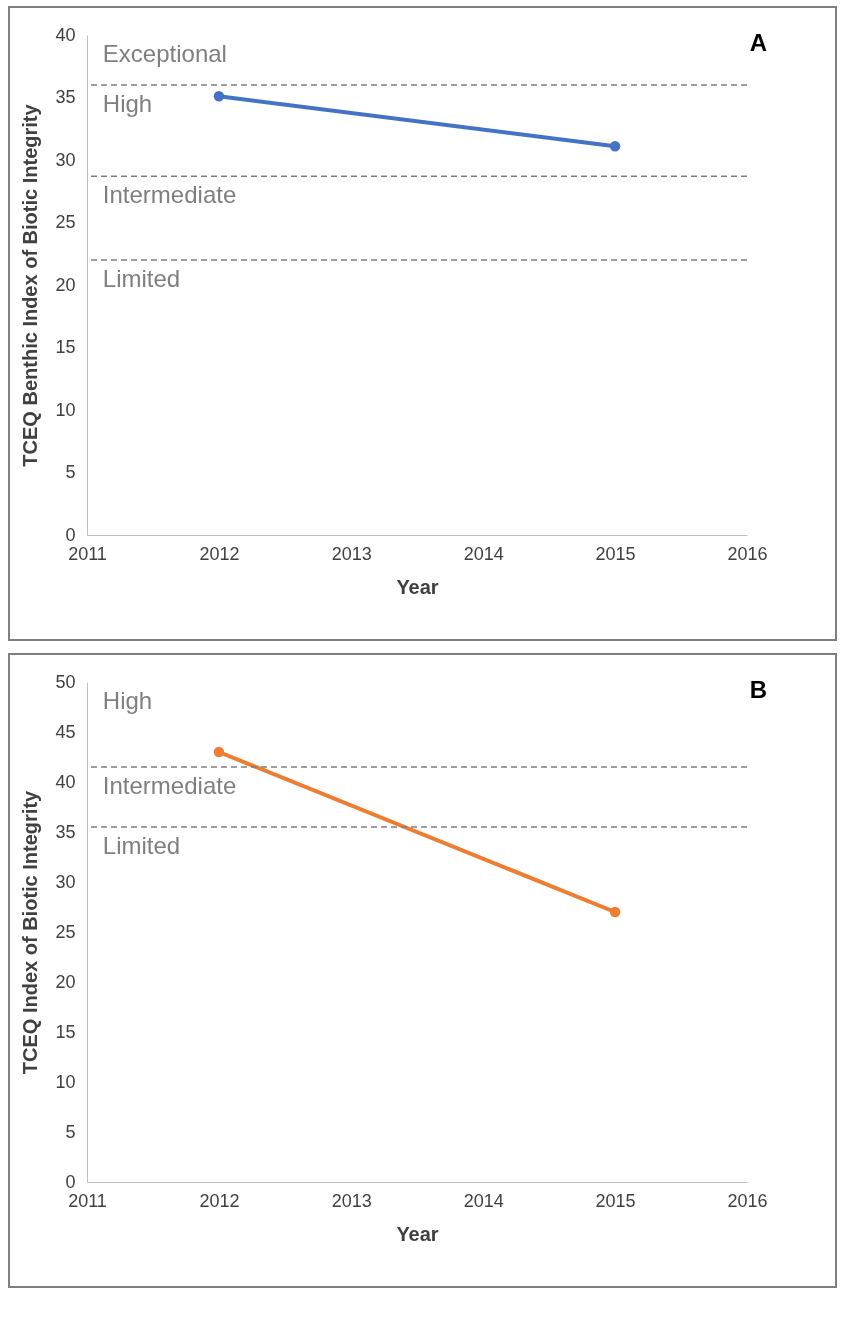 The image size is (849, 1318). I want to click on y-tick-label: 45, so click(65, 731).